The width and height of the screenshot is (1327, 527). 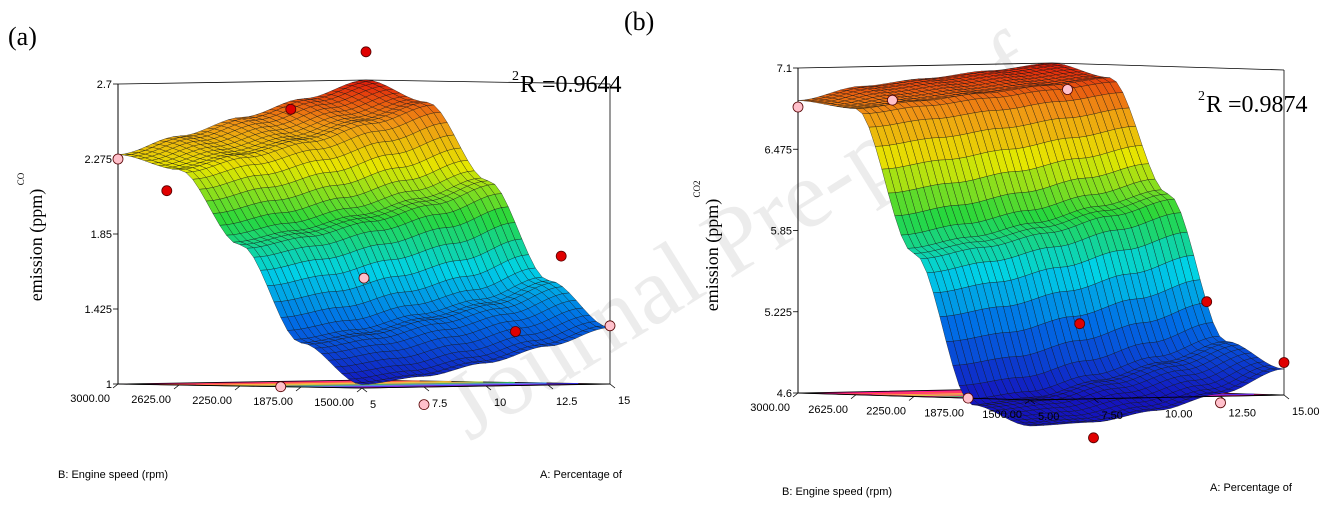 I want to click on z-tick-label: 6.475, so click(x=778, y=150).